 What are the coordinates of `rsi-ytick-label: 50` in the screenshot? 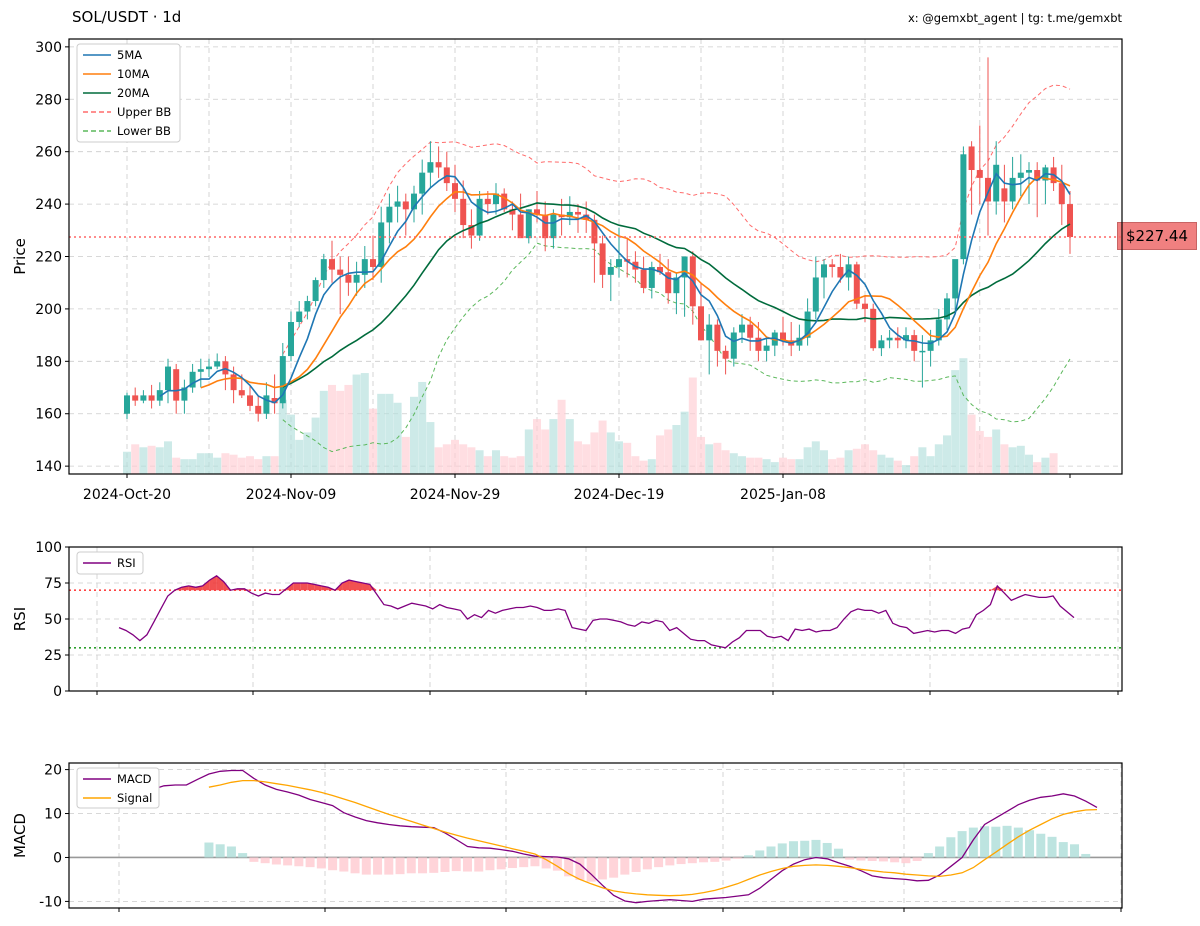 It's located at (53, 620).